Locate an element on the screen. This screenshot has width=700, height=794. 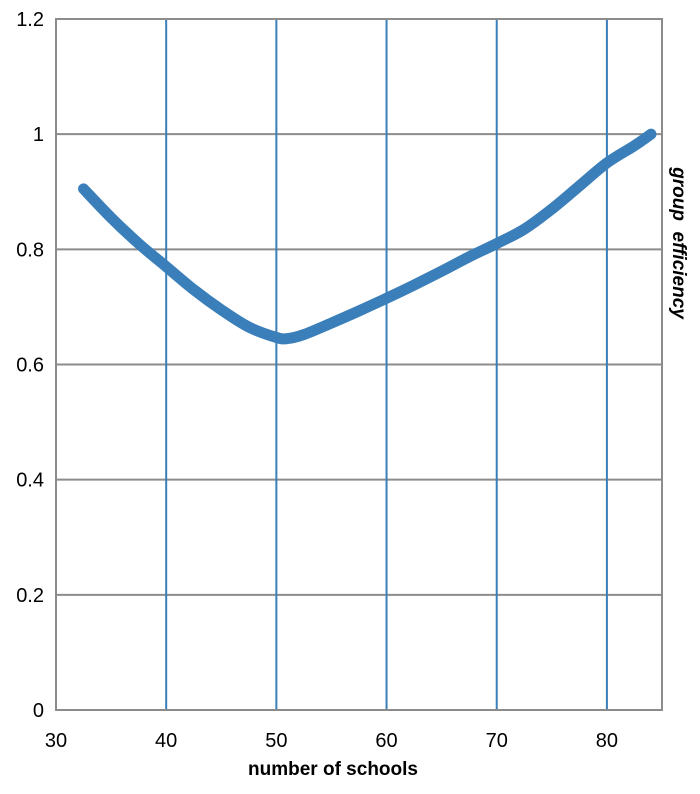
x-tick-label: 40 is located at coordinates (166, 741).